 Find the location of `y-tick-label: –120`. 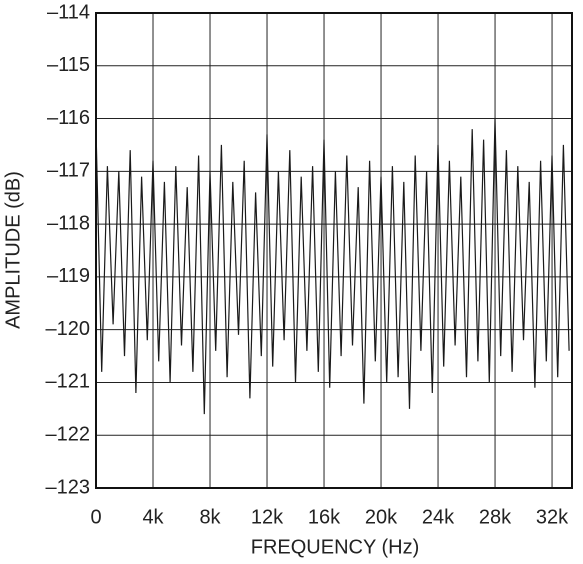

y-tick-label: –120 is located at coordinates (68, 329).